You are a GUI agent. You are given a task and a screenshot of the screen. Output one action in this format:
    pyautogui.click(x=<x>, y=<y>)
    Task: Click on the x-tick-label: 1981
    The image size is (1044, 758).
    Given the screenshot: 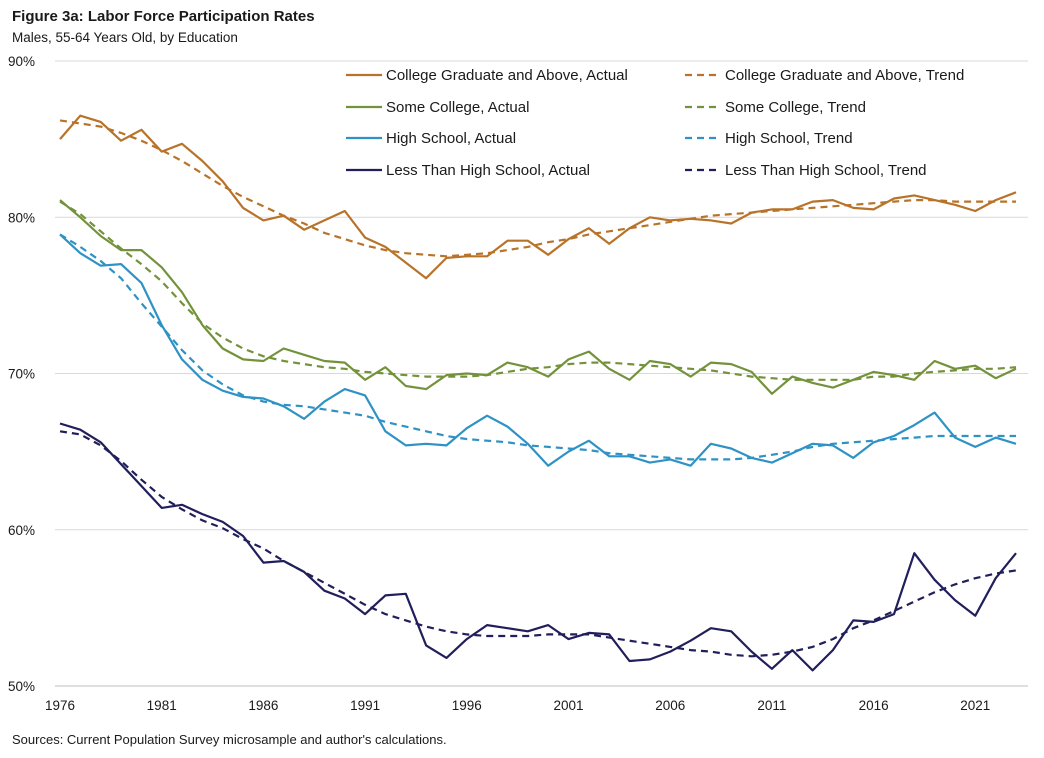 What is the action you would take?
    pyautogui.click(x=162, y=705)
    